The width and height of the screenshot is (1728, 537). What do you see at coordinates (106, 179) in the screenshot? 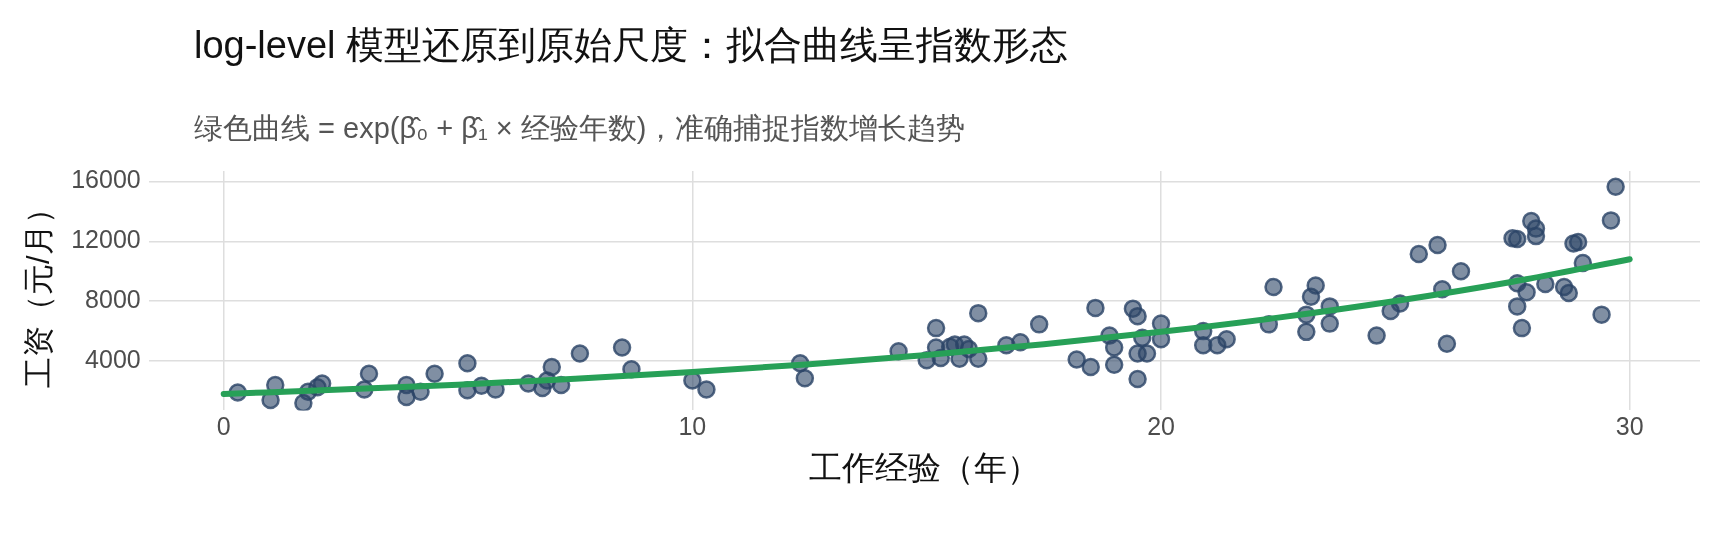
I see `y-tick-label: 16000` at bounding box center [106, 179].